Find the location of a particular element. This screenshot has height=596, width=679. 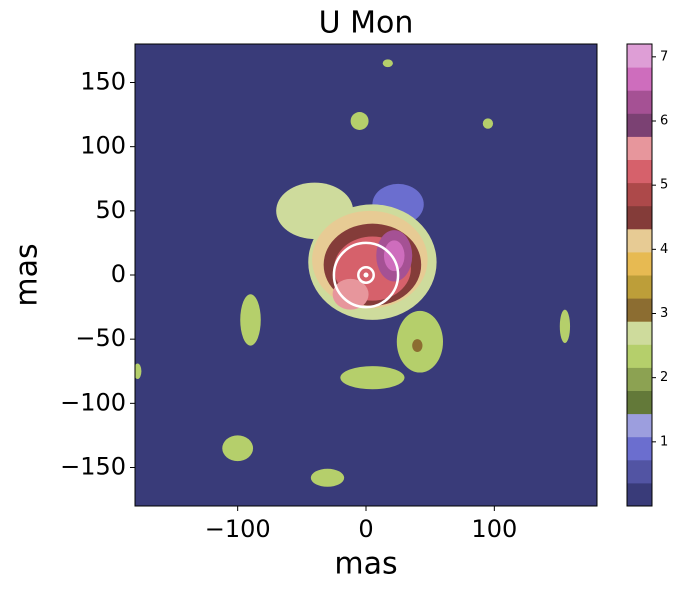

marker-circle is located at coordinates (366, 275).